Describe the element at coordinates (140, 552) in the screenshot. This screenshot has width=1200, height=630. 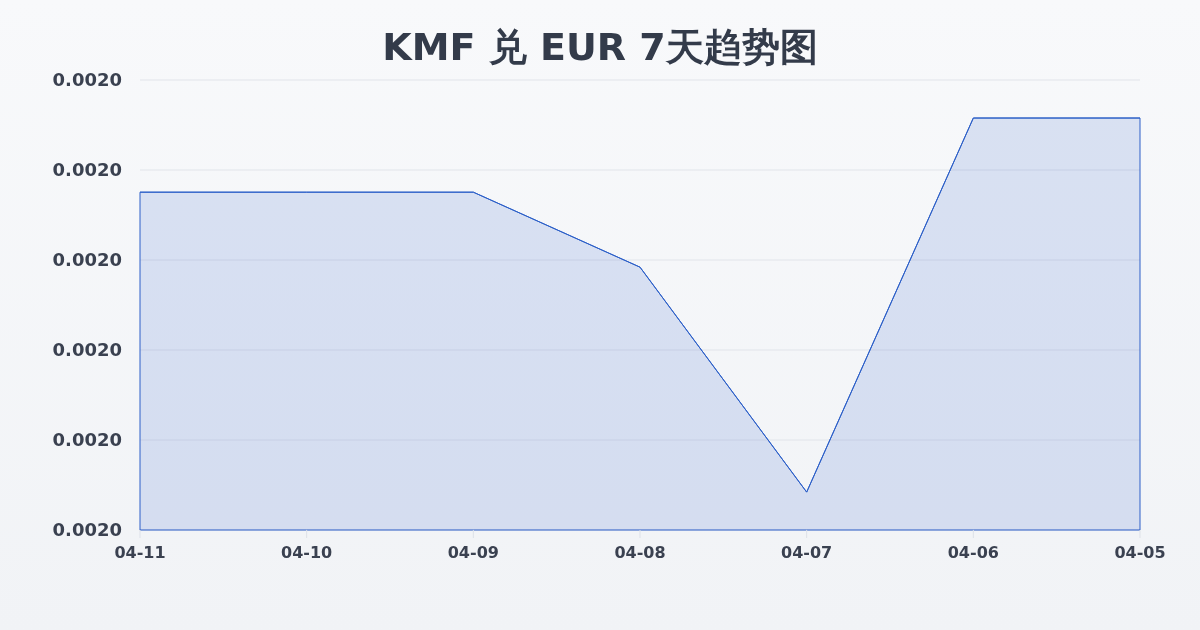
I see `x-tick-label: 04-11` at that location.